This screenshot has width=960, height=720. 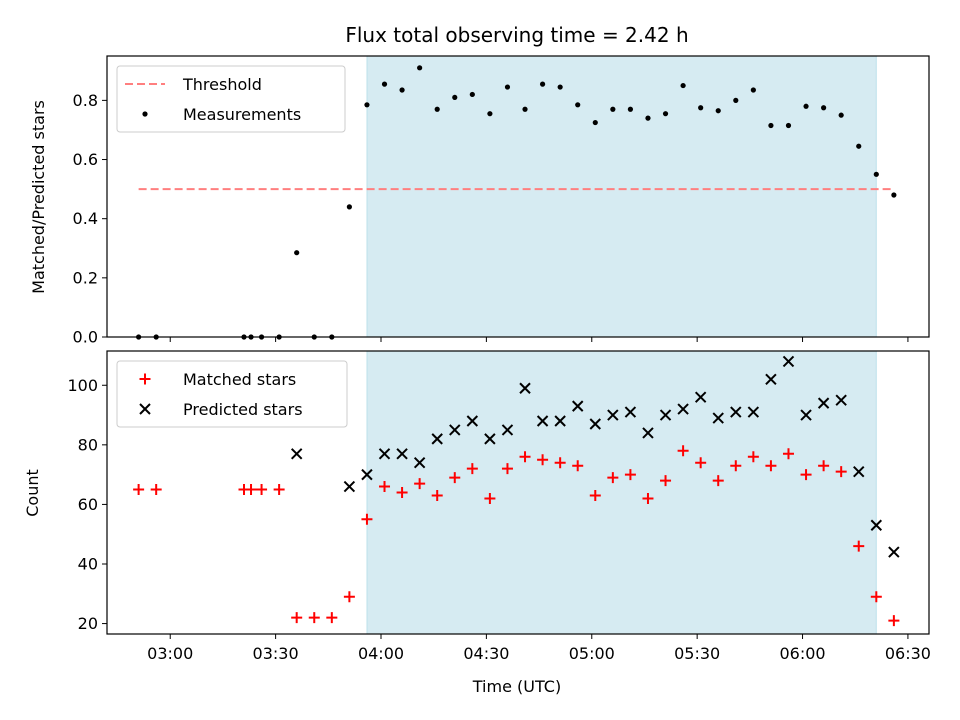 I want to click on y-tick-label: 80, so click(x=88, y=444).